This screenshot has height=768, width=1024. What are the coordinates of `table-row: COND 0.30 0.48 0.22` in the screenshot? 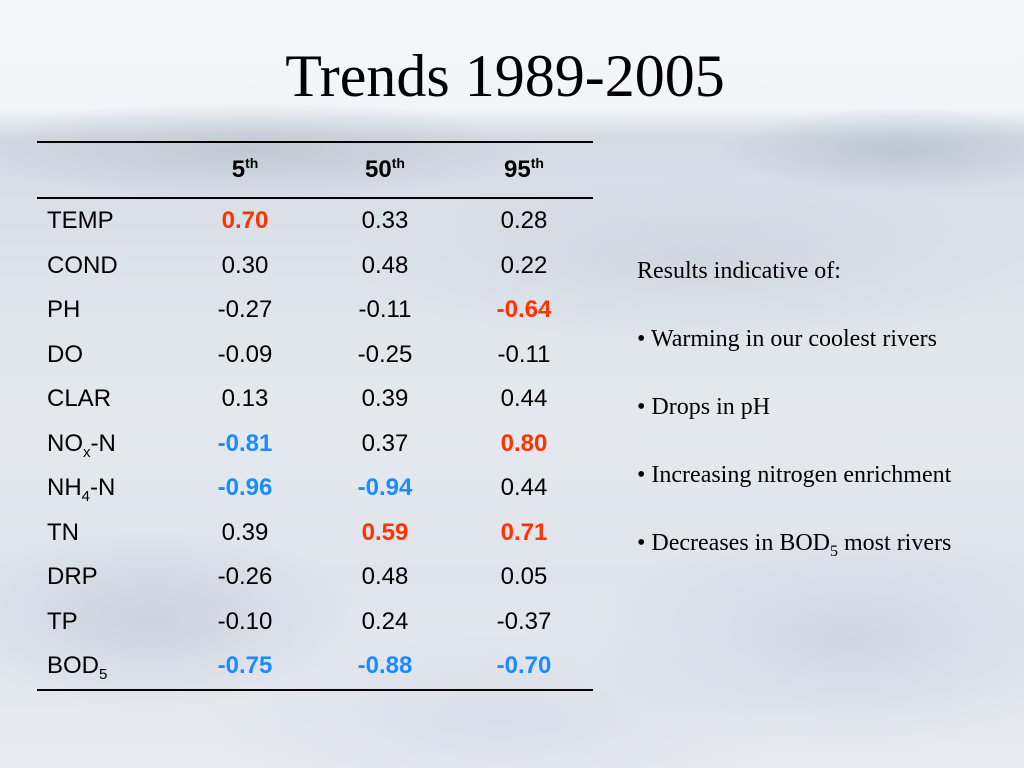 It's located at (315, 266).